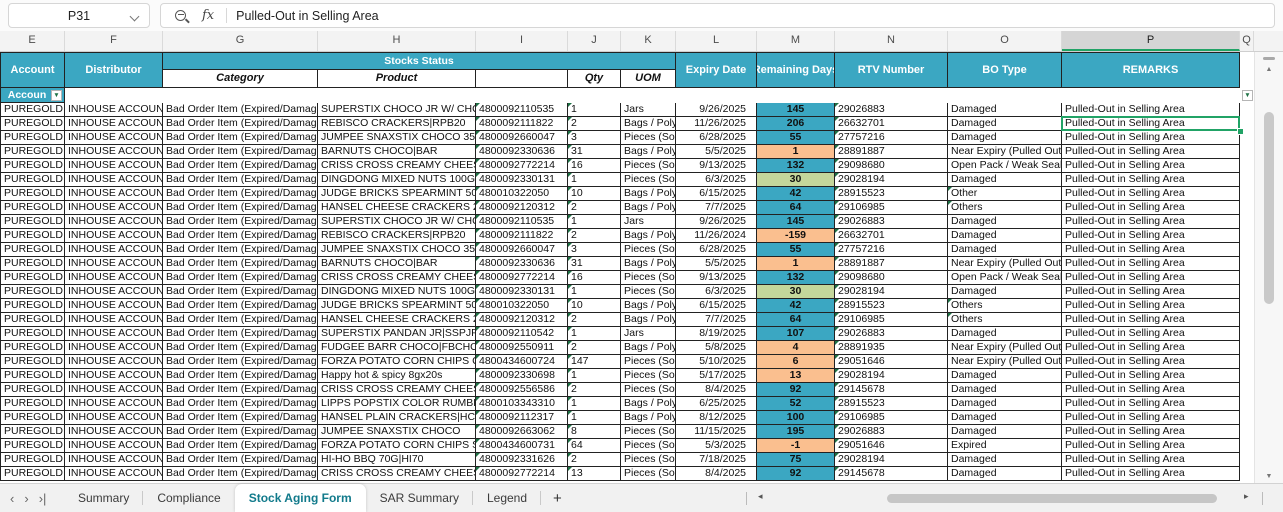 The image size is (1283, 512). I want to click on cell-rtv-number: 26632701, so click(891, 236).